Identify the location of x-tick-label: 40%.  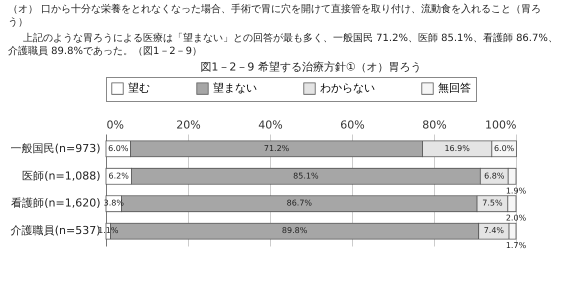
(270, 125).